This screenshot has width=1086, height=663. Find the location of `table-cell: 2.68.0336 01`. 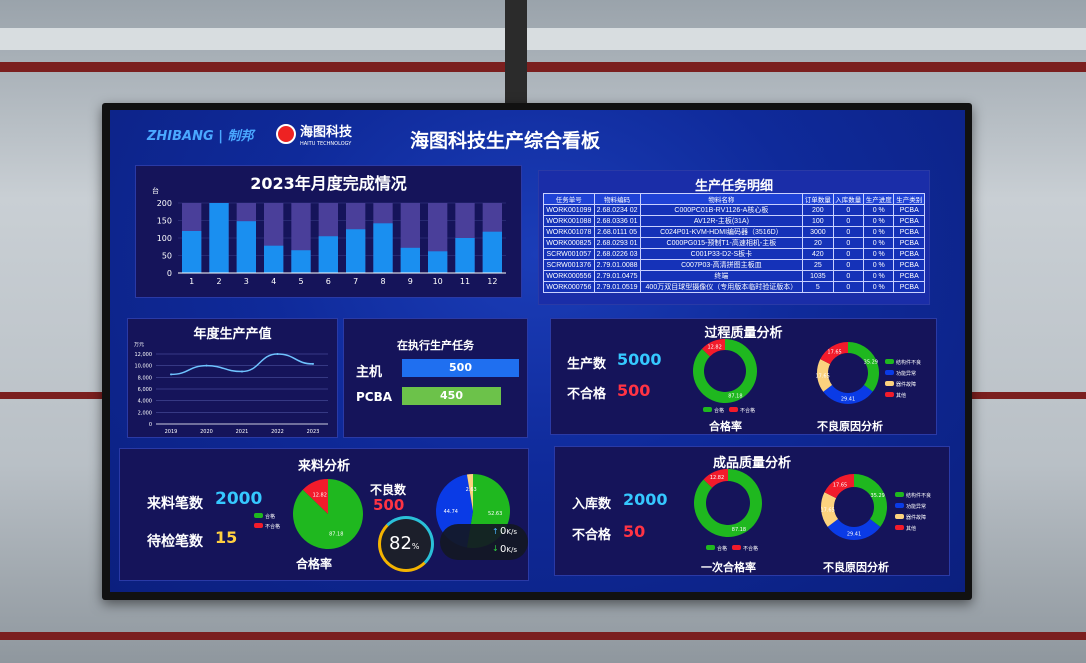

table-cell: 2.68.0336 01 is located at coordinates (617, 221).